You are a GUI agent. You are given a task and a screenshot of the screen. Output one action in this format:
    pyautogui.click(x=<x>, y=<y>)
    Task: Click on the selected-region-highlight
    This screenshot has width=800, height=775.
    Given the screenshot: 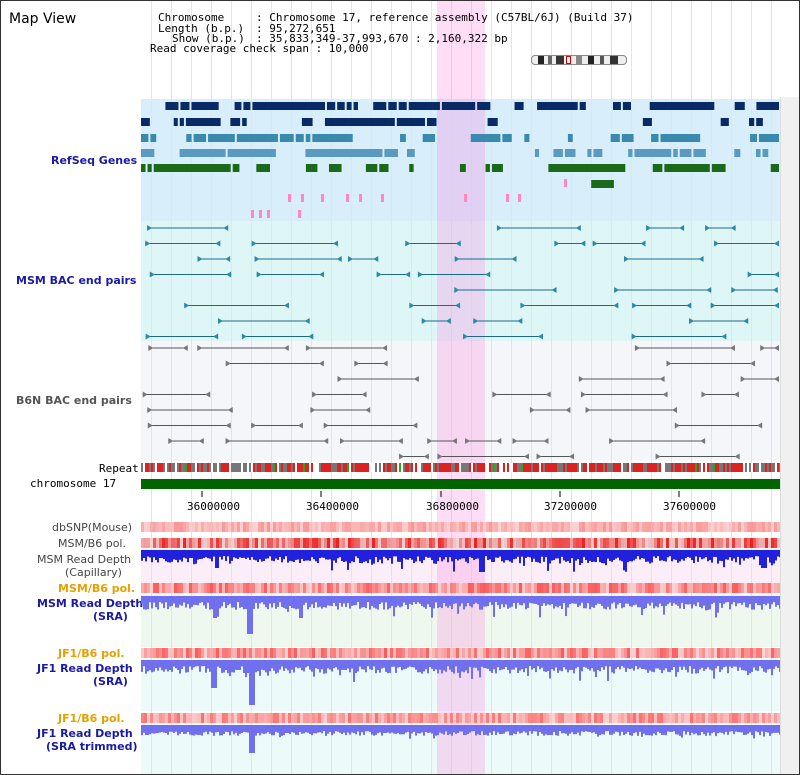 What is the action you would take?
    pyautogui.click(x=461, y=387)
    